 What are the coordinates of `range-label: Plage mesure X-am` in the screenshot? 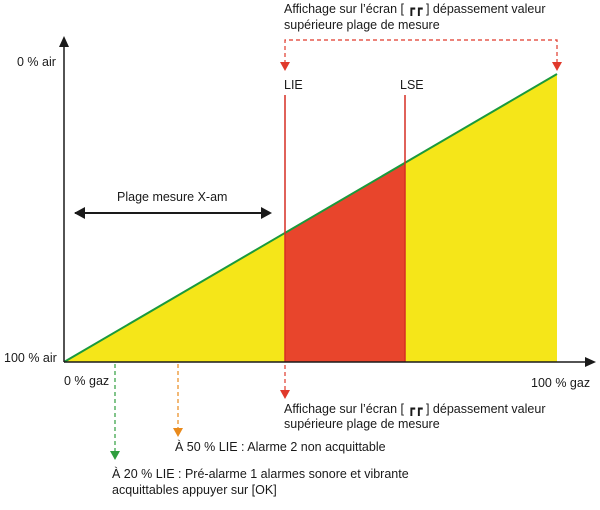 It's located at (172, 197).